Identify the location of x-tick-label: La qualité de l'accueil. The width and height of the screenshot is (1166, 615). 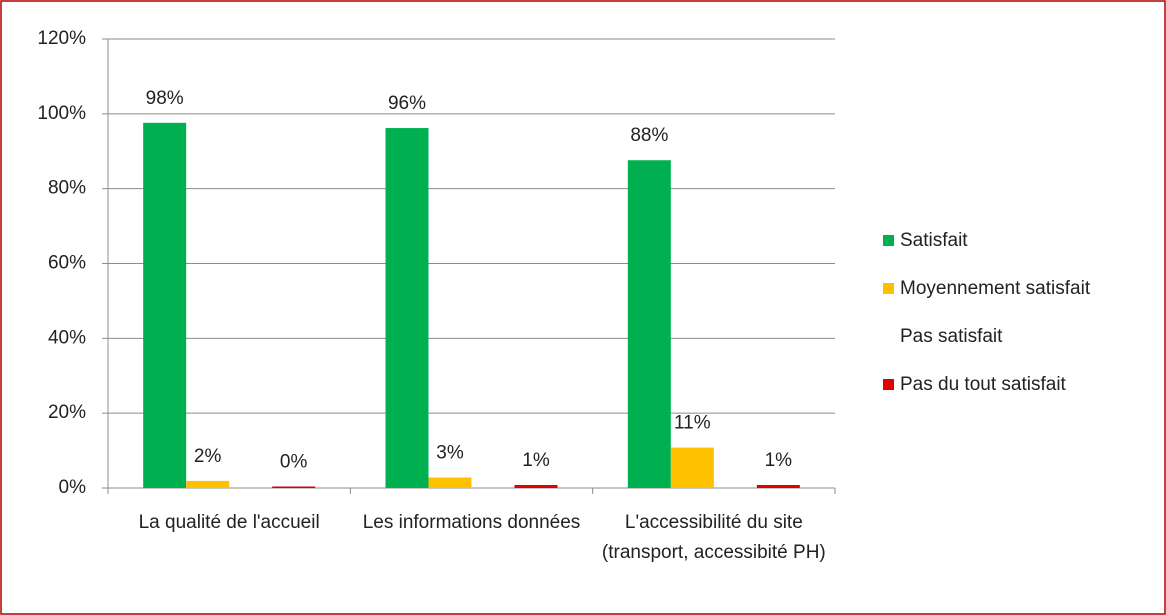
(229, 522).